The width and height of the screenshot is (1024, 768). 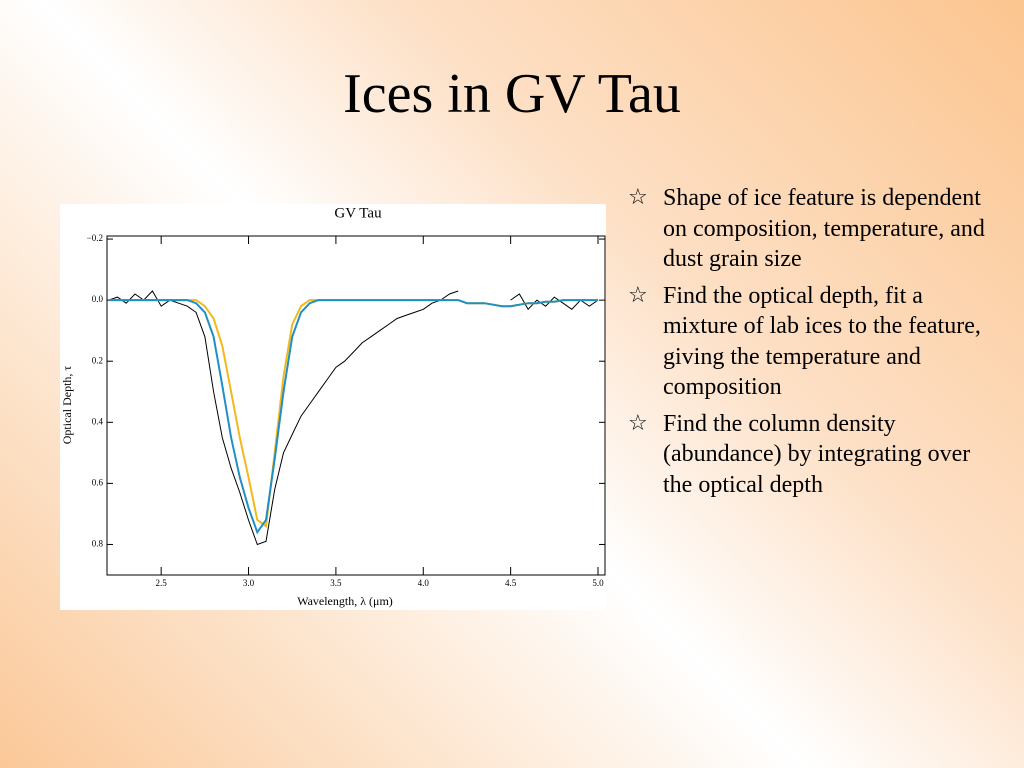 What do you see at coordinates (345, 601) in the screenshot?
I see `x-axis-label: Wavelength, λ (μm)` at bounding box center [345, 601].